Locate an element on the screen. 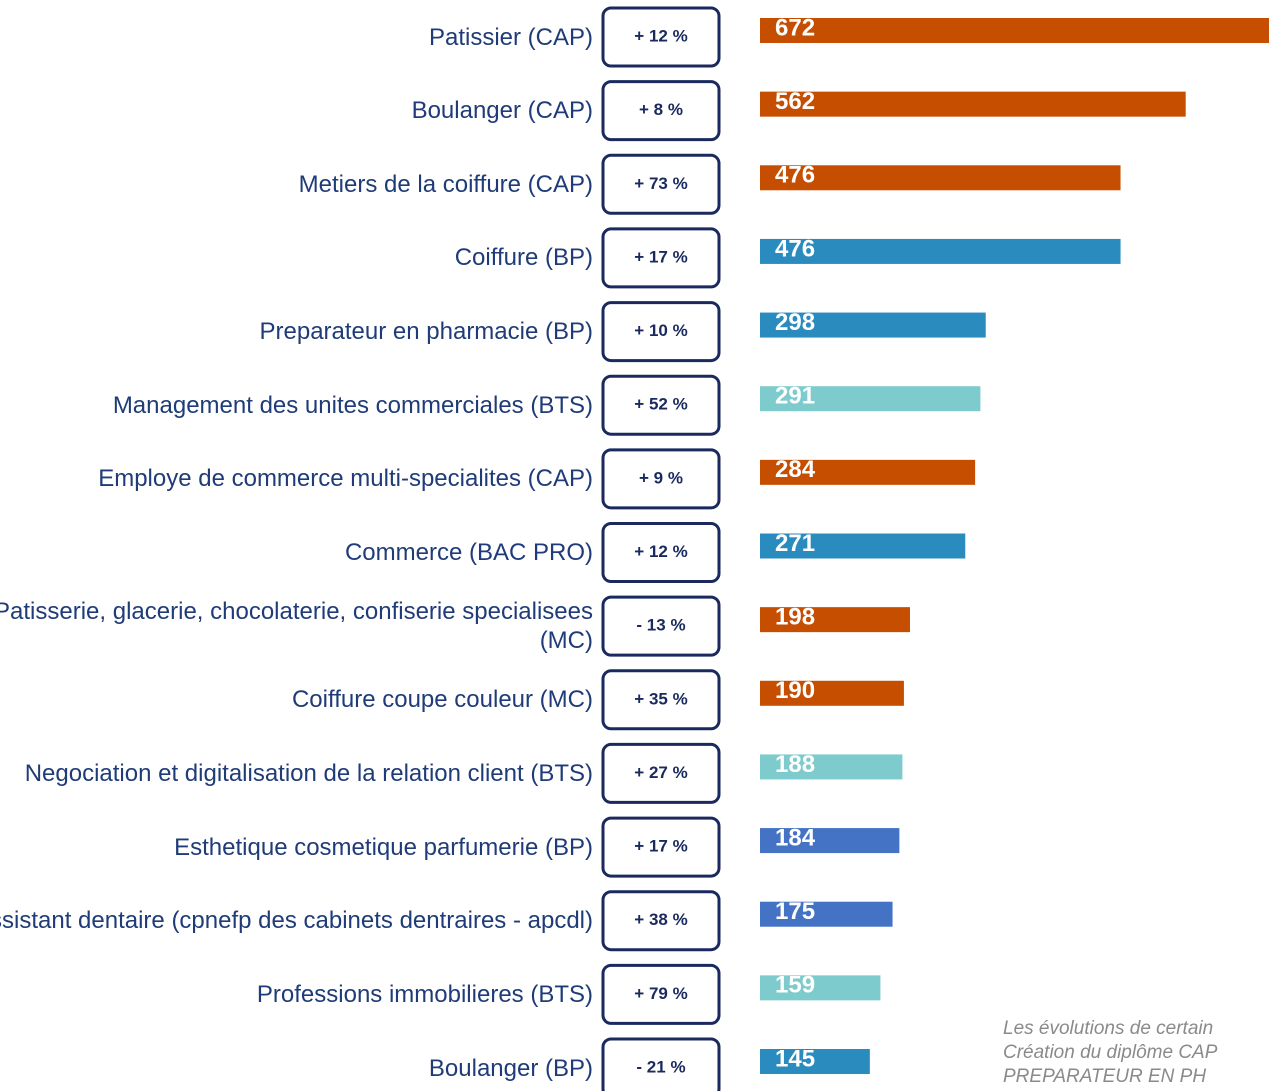  value-label: 188 is located at coordinates (795, 764).